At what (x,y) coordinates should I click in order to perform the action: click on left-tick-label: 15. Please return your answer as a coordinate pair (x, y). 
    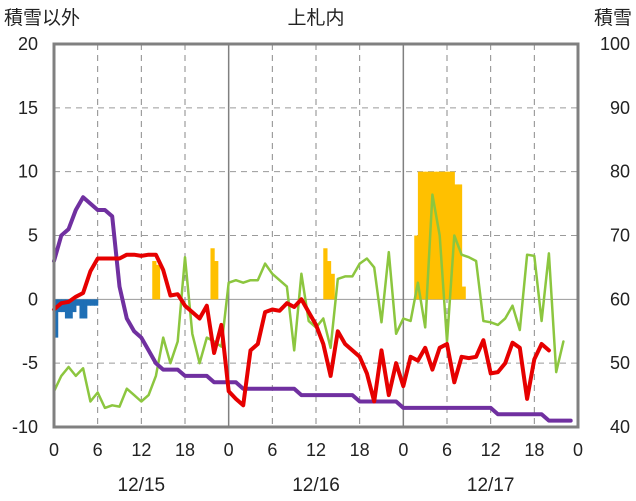
    Looking at the image, I should click on (28, 108).